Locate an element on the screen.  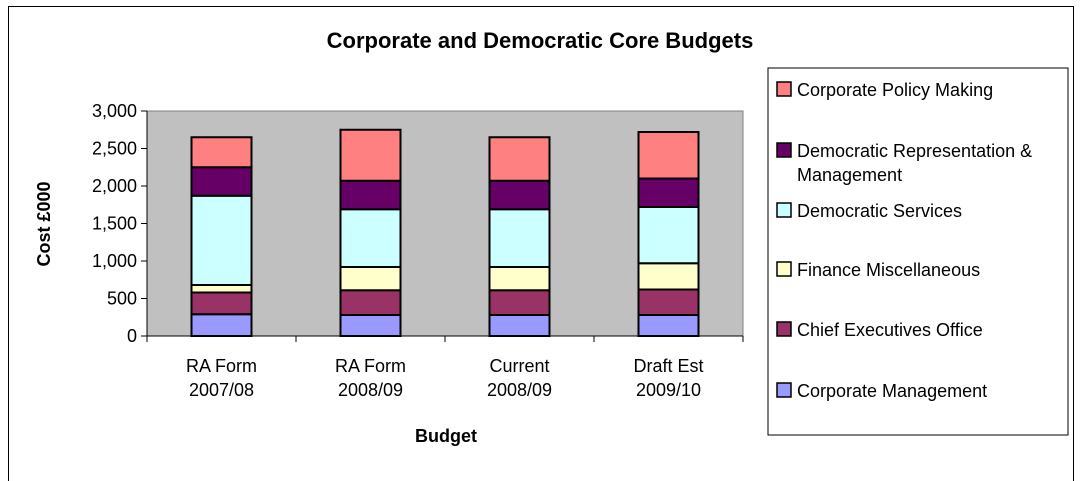
legend-label: Finance Miscellaneous is located at coordinates (888, 270).